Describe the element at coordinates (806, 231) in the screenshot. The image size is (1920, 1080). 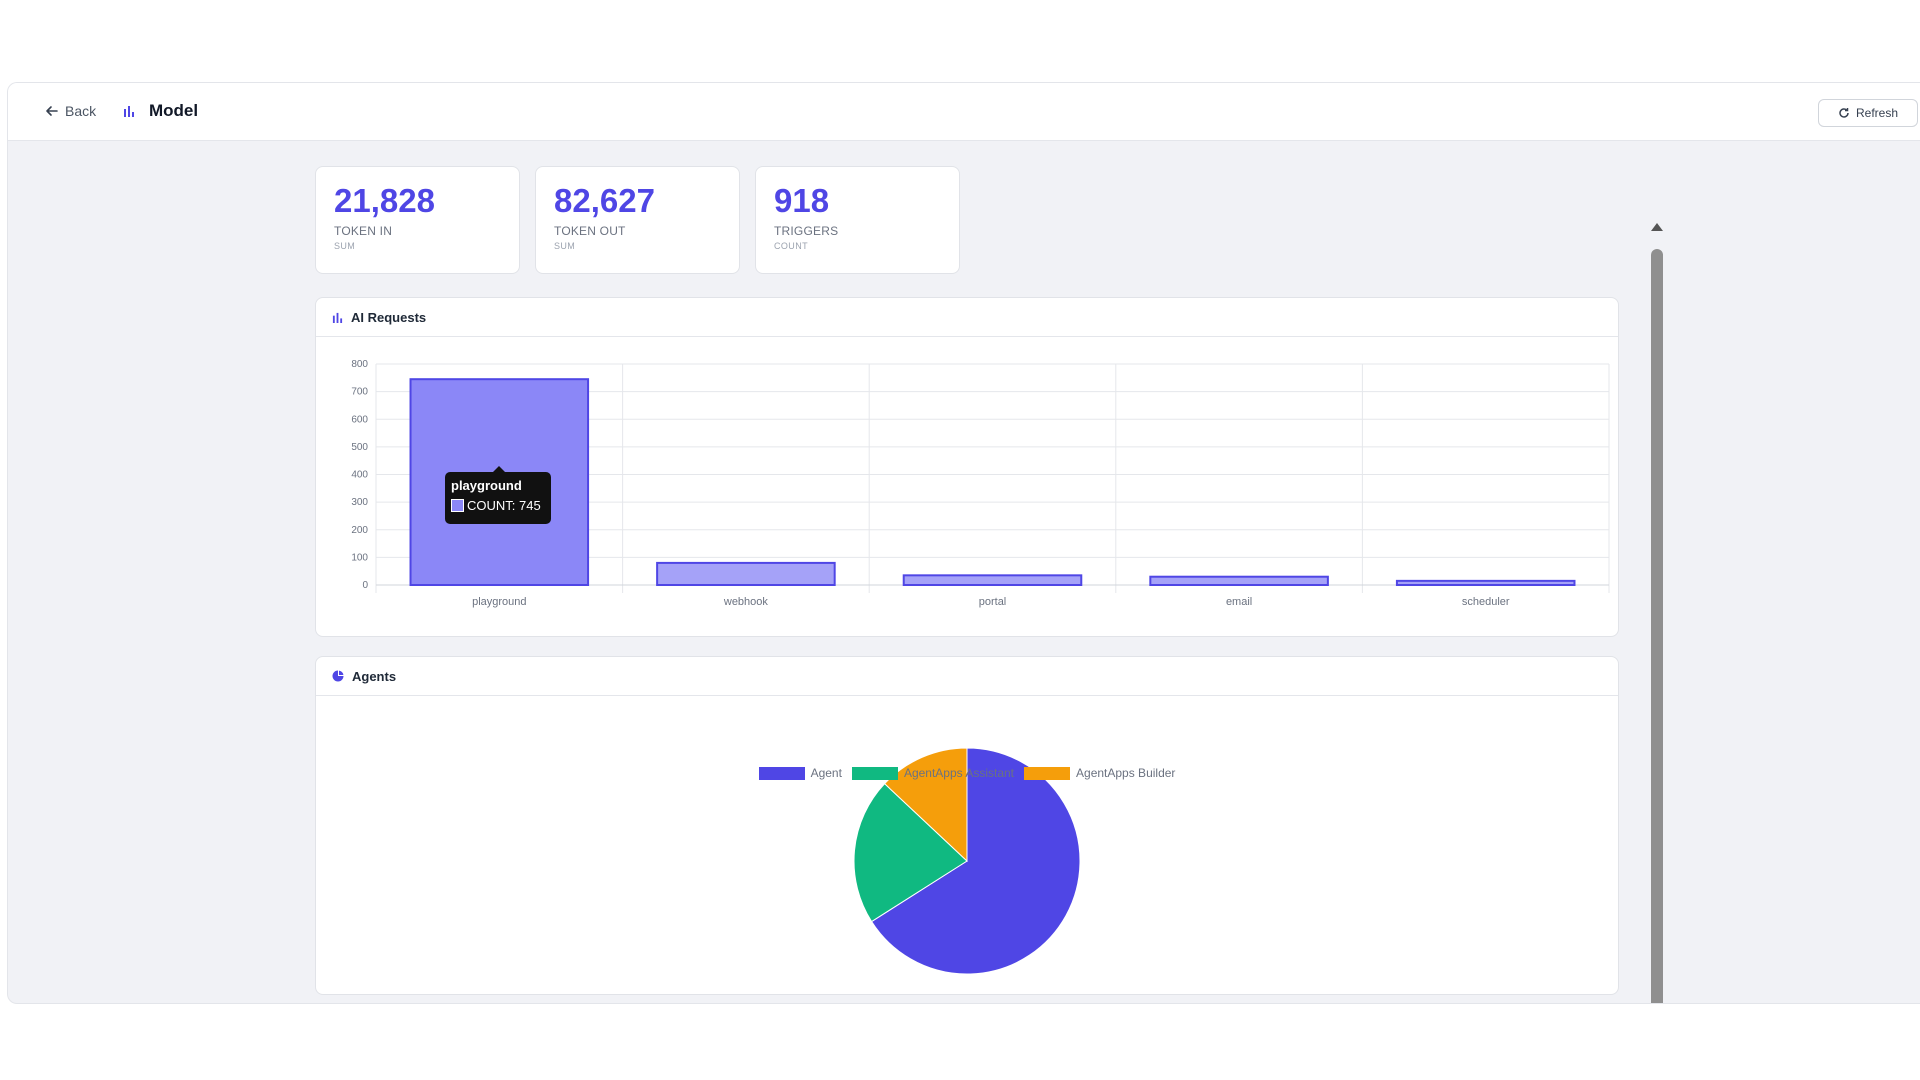
I see `stat-label: TRIGGERS` at that location.